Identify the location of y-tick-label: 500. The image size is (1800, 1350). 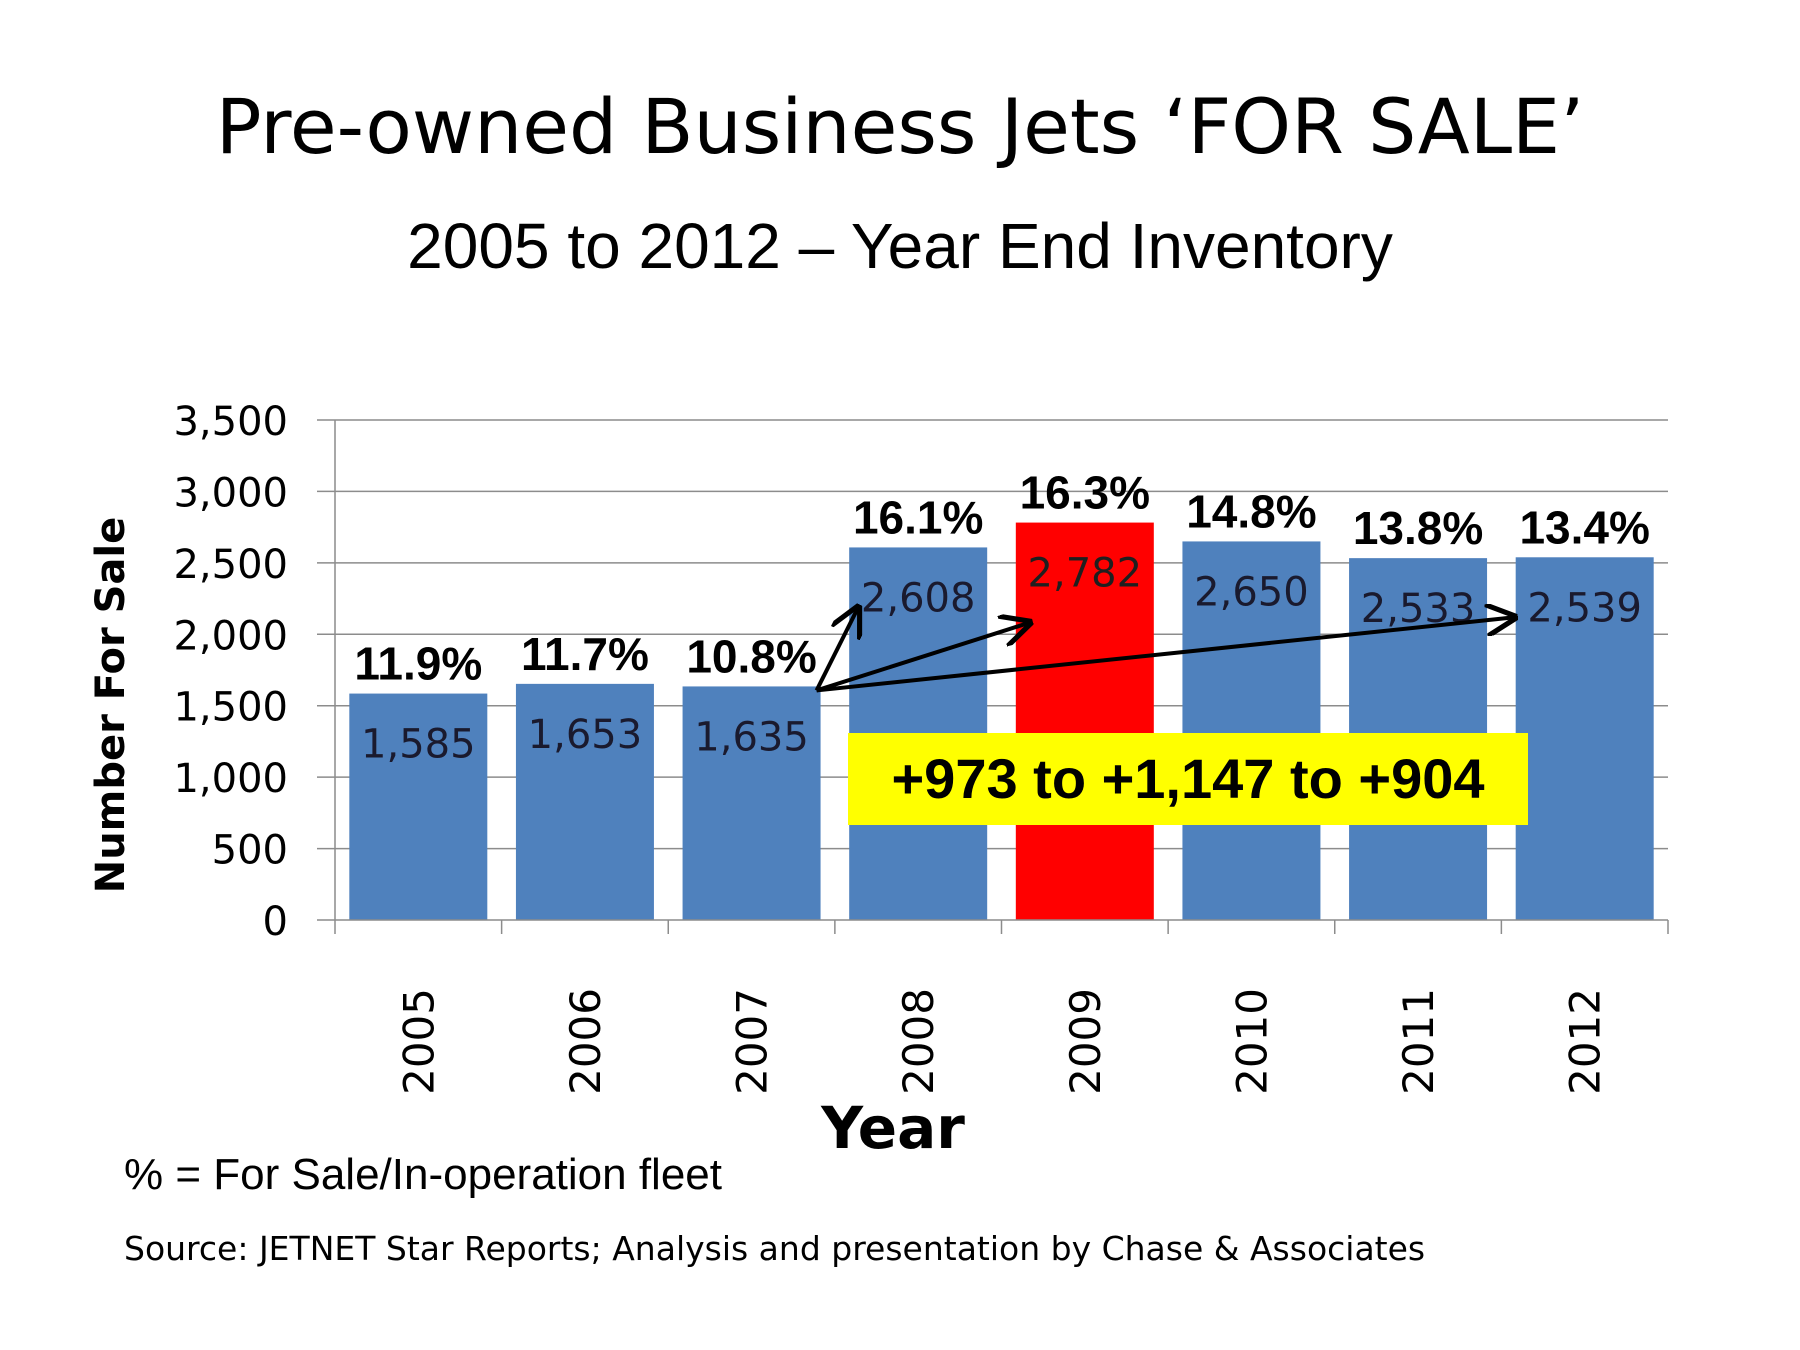
(250, 851).